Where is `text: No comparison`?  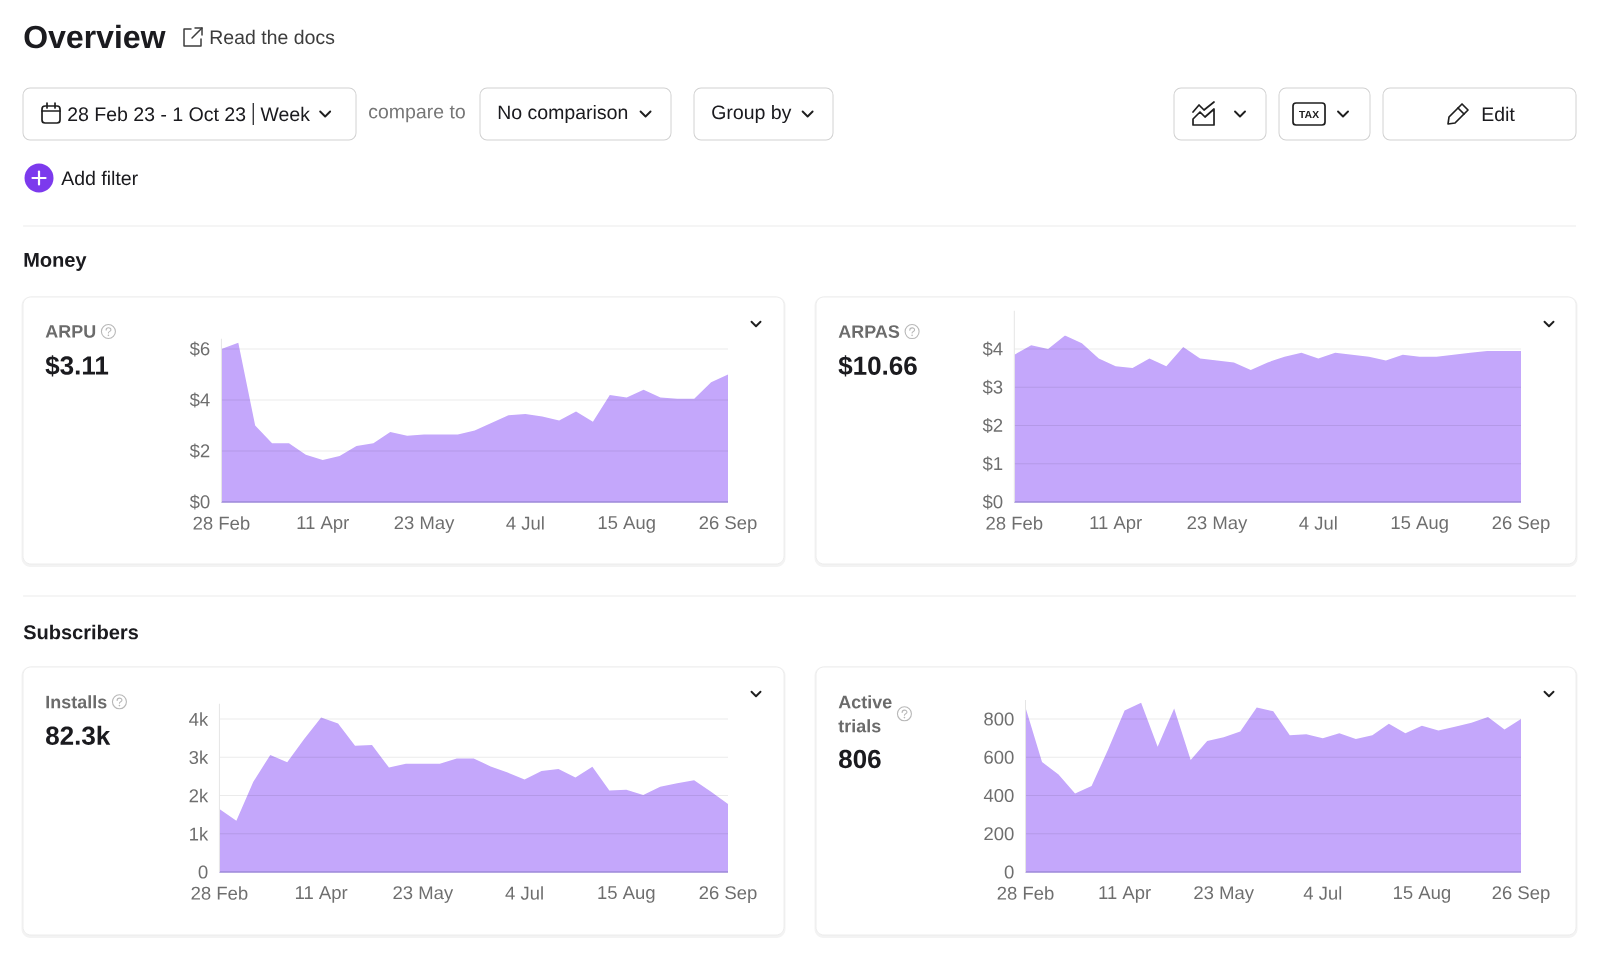 text: No comparison is located at coordinates (563, 114).